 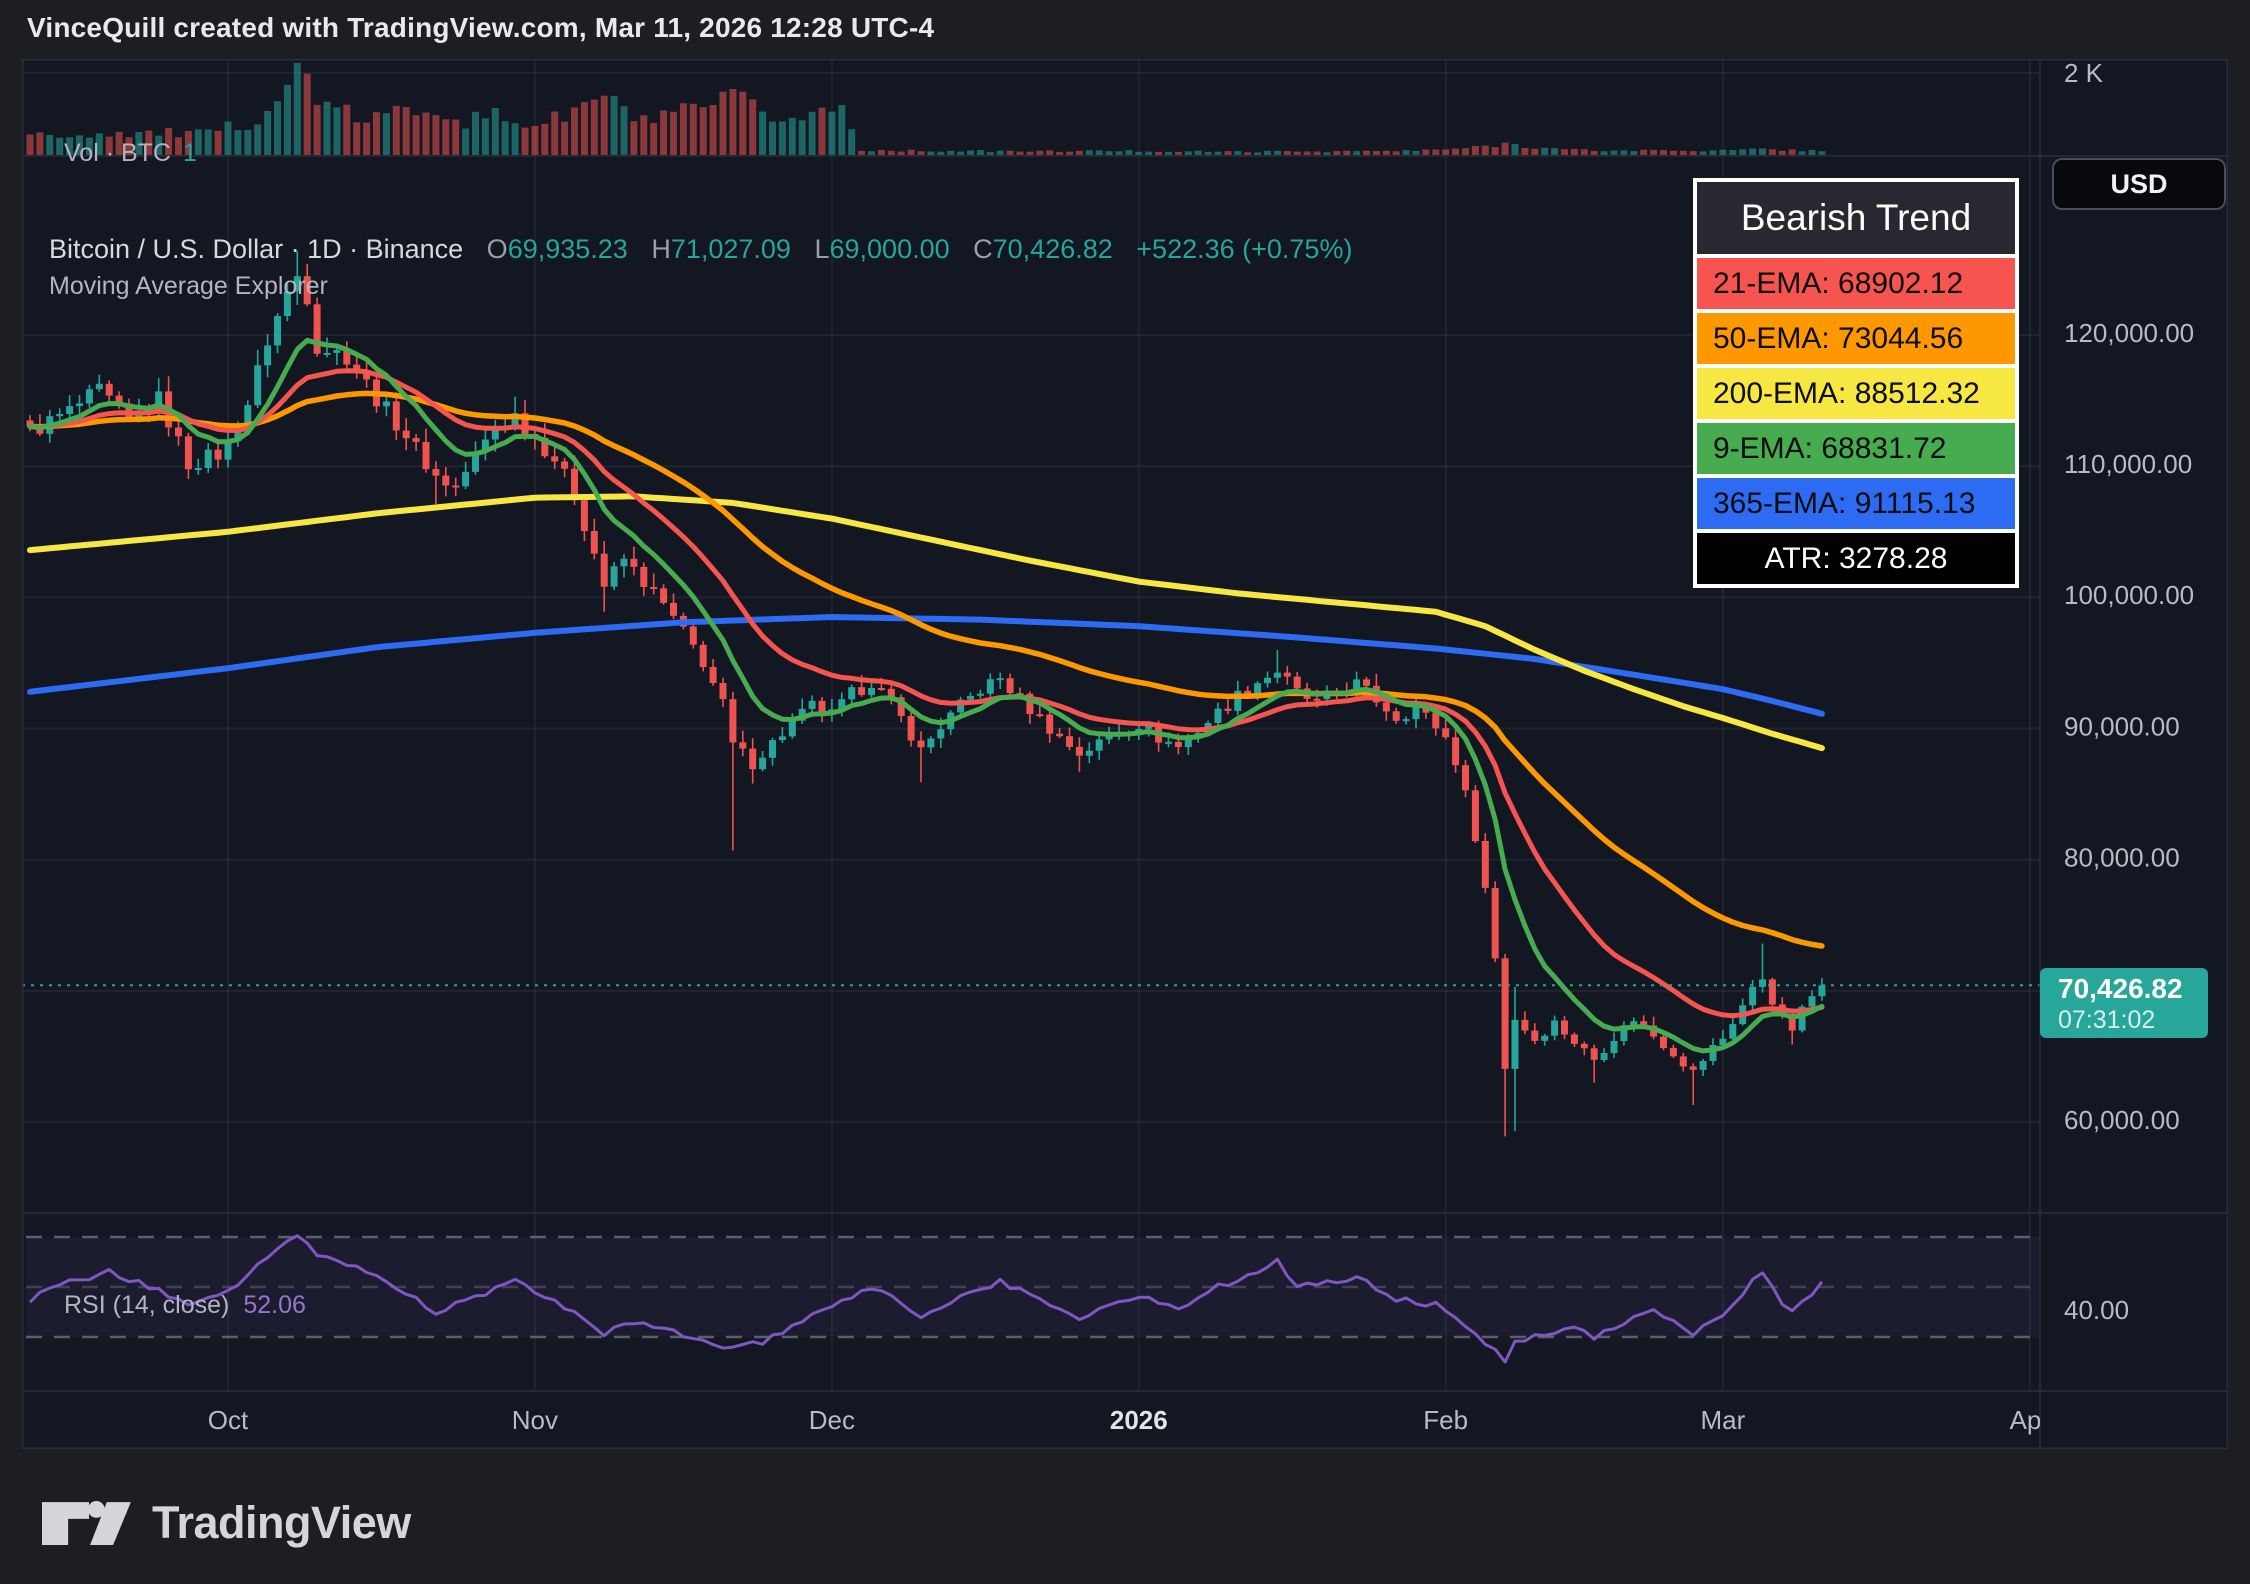 I want to click on price-axis-label: 100,000.00, so click(x=2129, y=595).